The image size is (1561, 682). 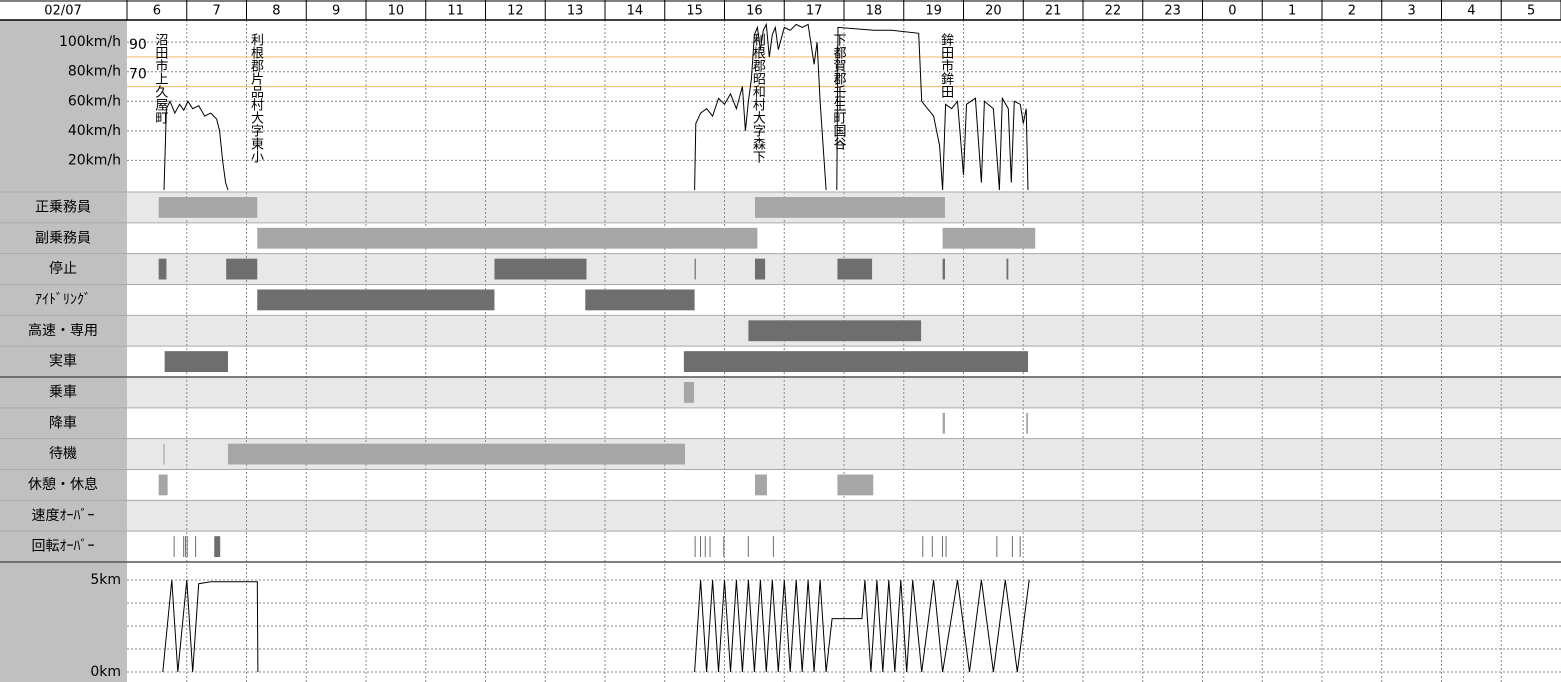 I want to click on hour-label: 7, so click(x=216, y=11).